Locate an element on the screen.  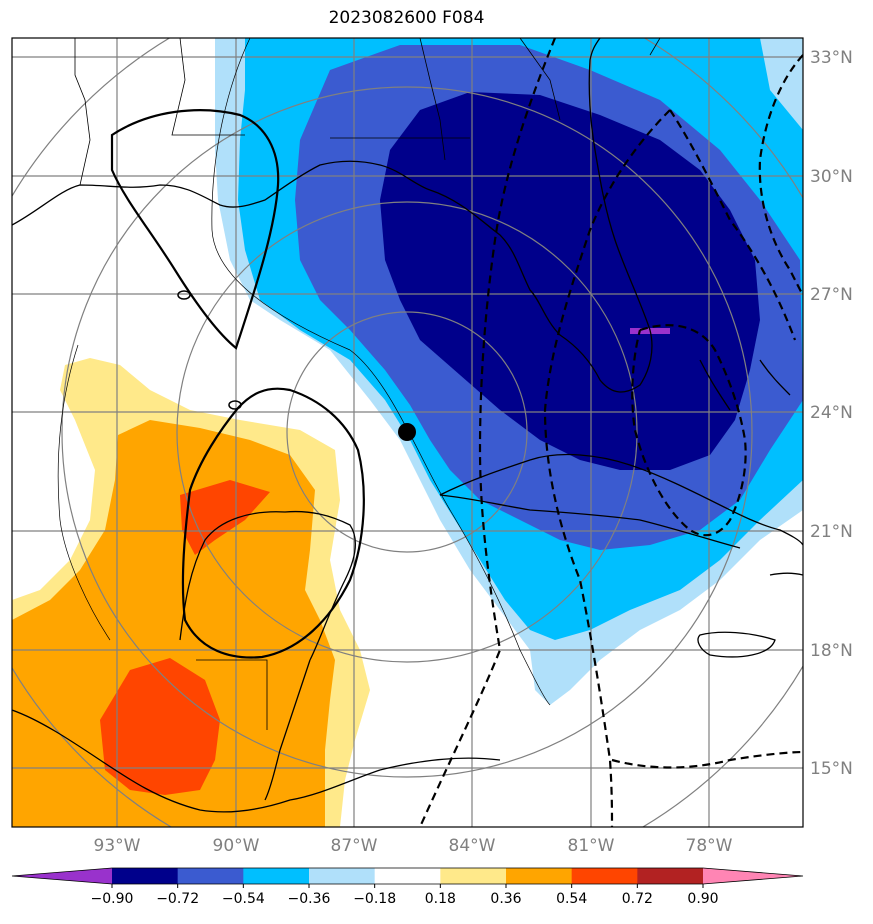
lon-labels: 93°W 90°W 87°W 84°W 81°W 78°W is located at coordinates (413, 846).